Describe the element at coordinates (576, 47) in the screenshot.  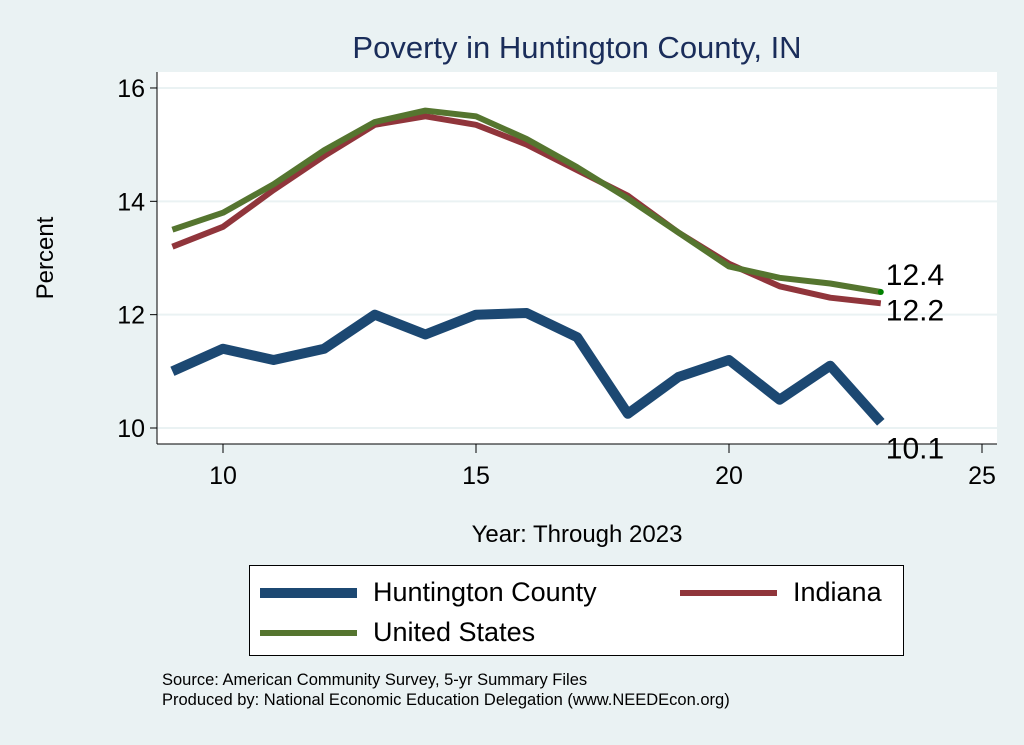
I see `chart-title: Poverty in Huntington County, IN` at that location.